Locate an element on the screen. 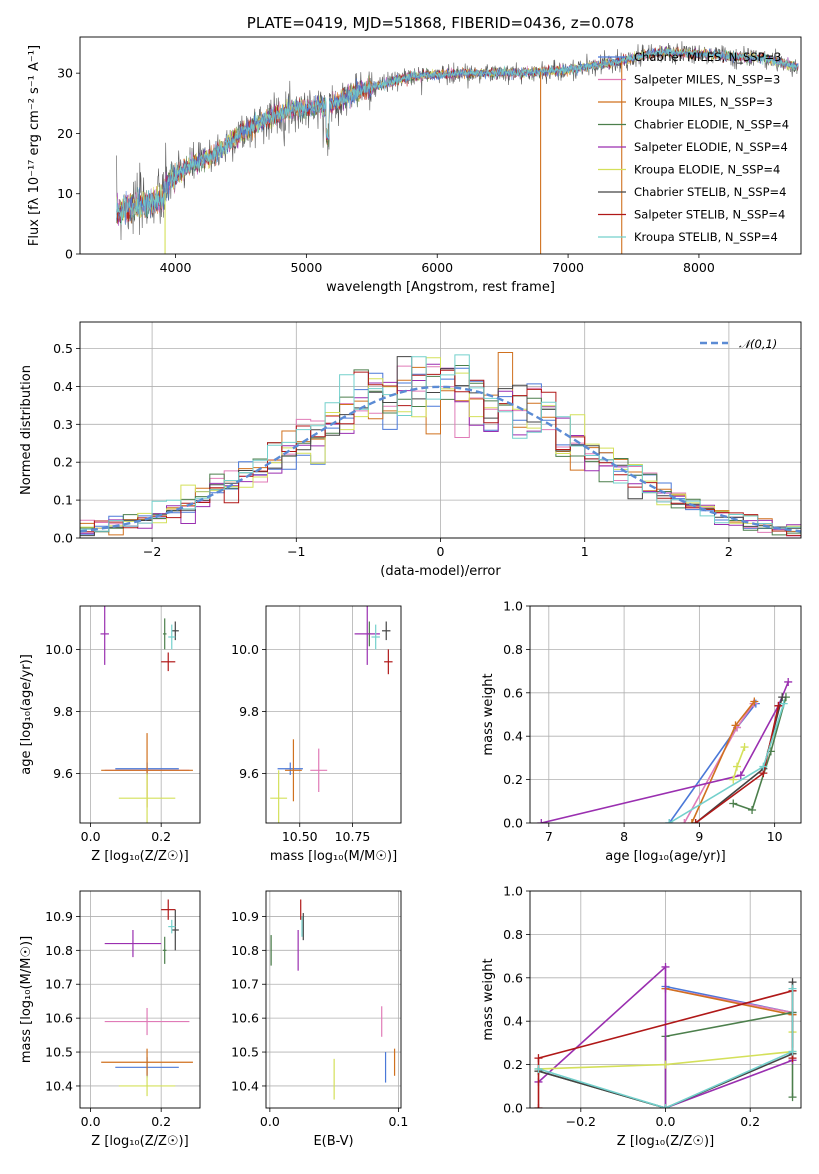  y-tick-label: 20 is located at coordinates (65, 133).